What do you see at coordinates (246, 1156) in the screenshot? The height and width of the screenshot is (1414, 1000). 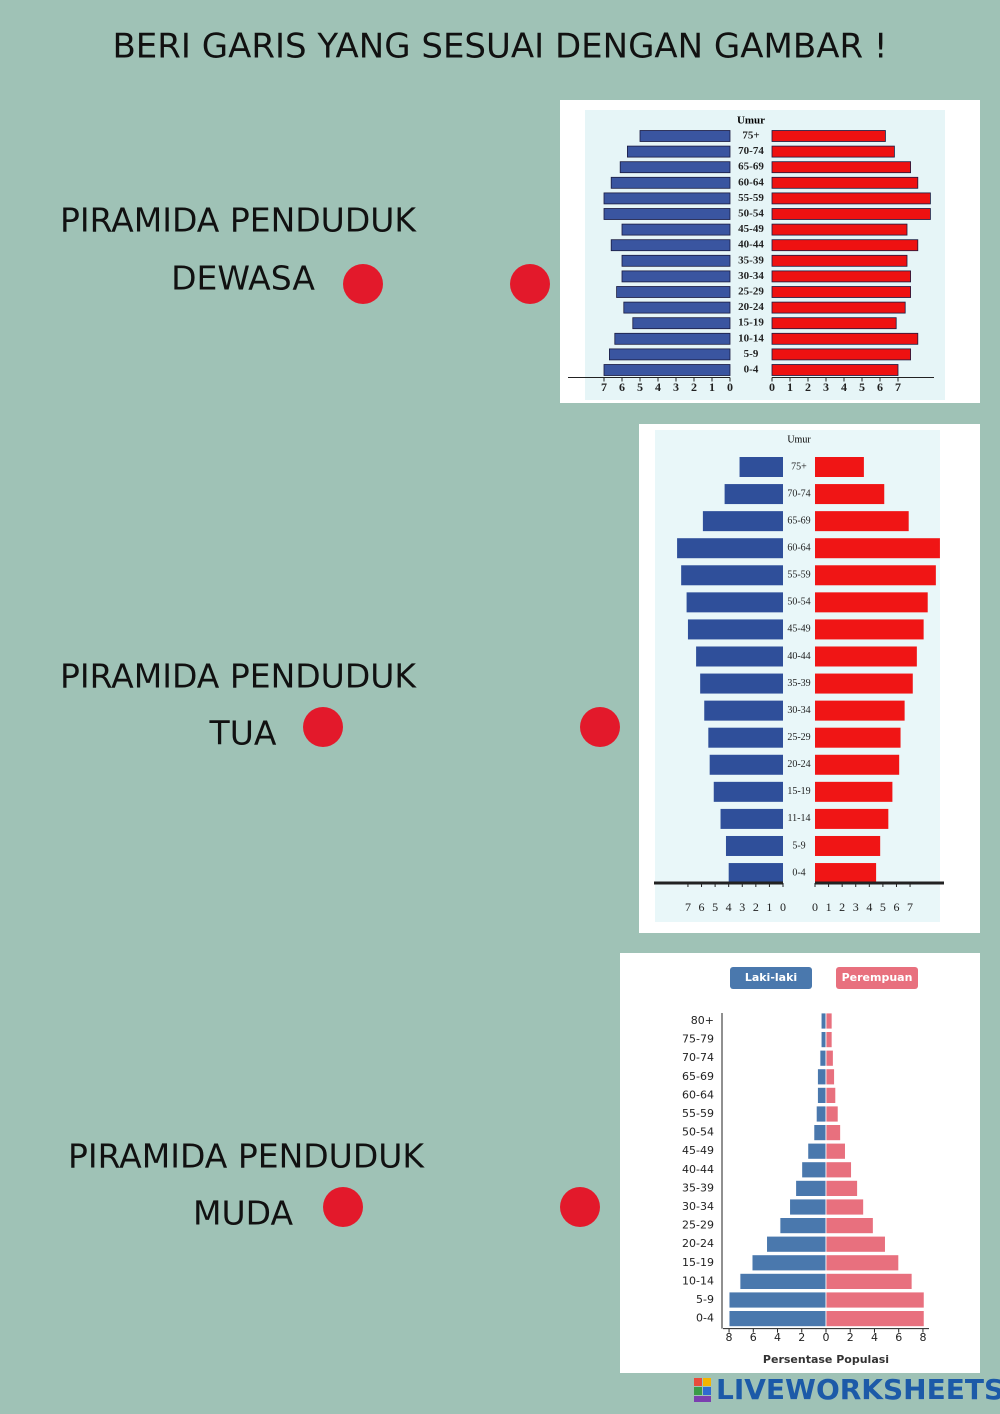 I see `label: PIRAMIDA PENDUDUK` at bounding box center [246, 1156].